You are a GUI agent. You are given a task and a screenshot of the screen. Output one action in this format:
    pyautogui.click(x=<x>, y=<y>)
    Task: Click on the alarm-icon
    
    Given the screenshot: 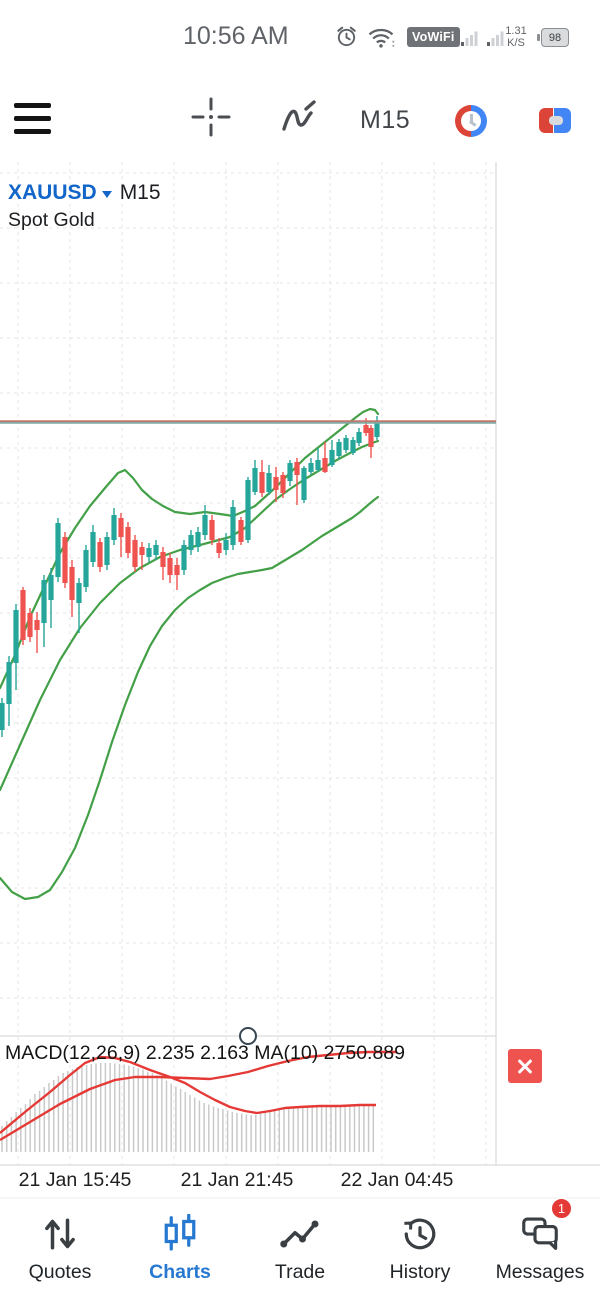 What is the action you would take?
    pyautogui.click(x=346, y=36)
    